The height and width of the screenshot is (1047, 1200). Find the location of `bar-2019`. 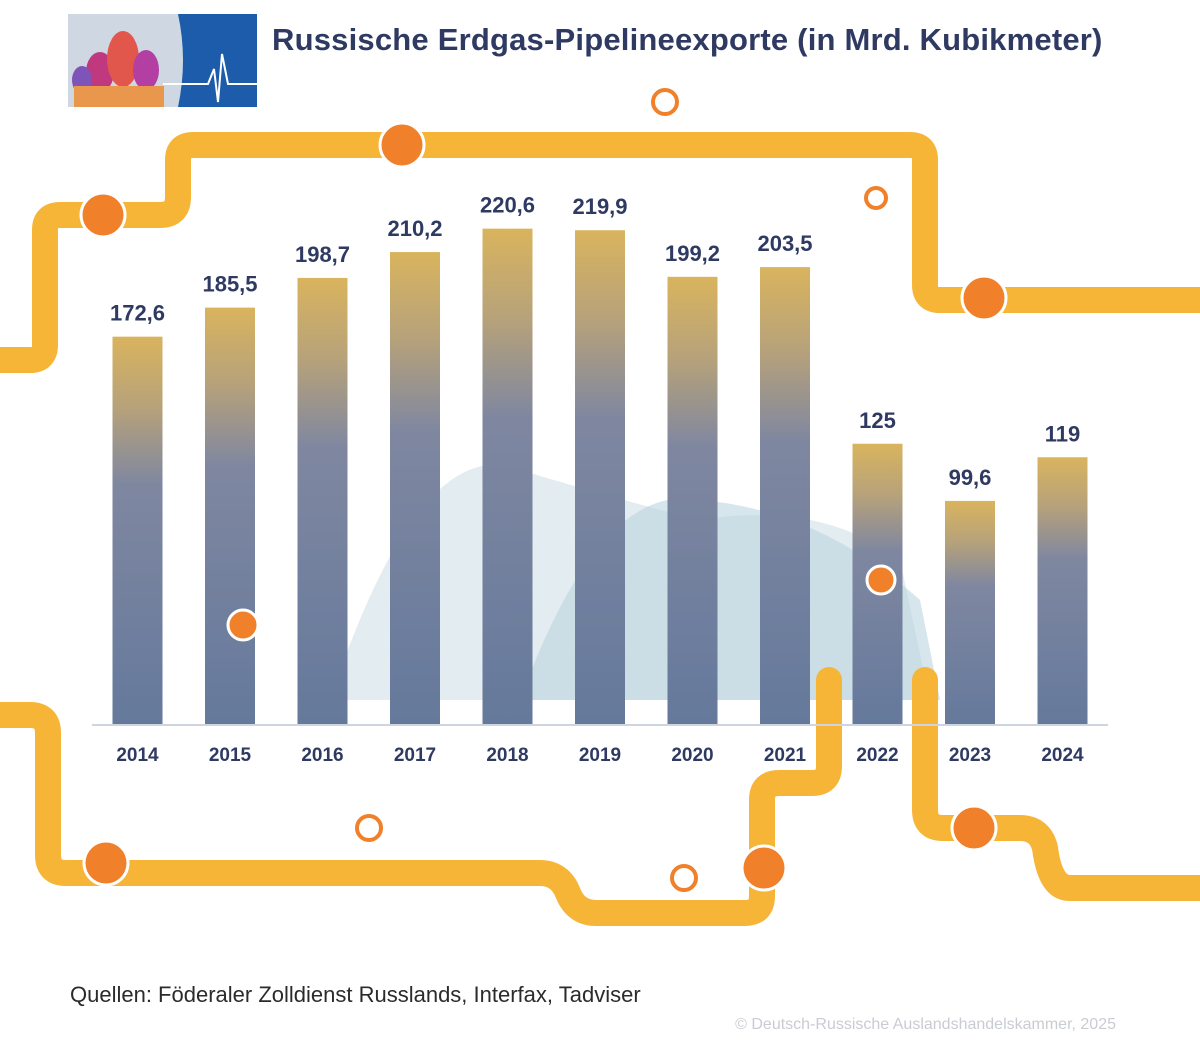

bar-2019 is located at coordinates (600, 477).